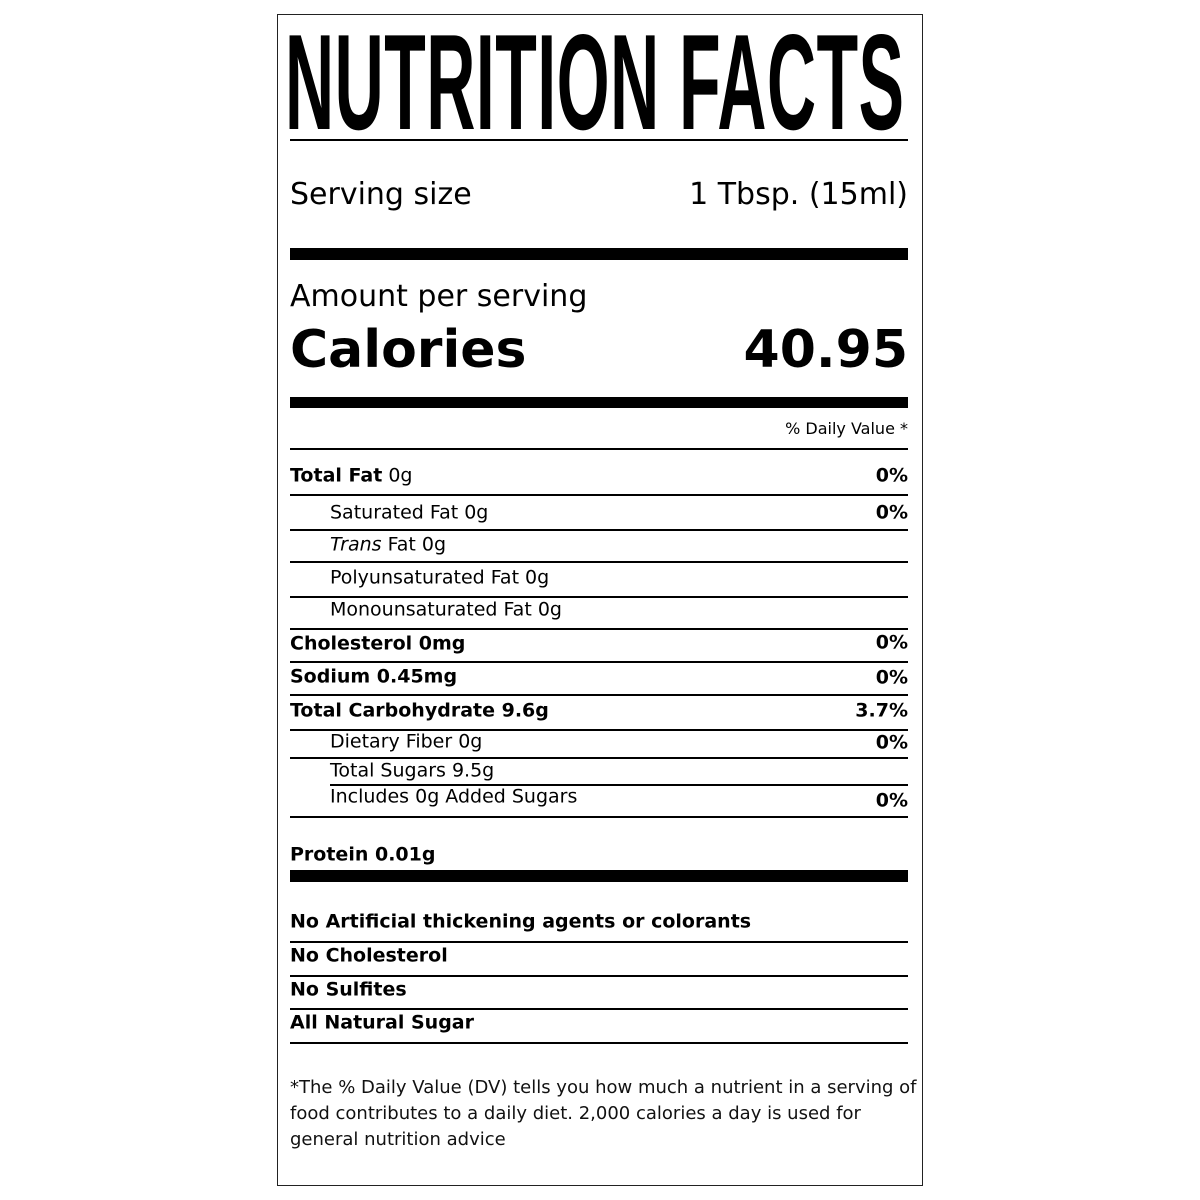  What do you see at coordinates (595, 82) in the screenshot?
I see `label-title: NUTRITION FACTS` at bounding box center [595, 82].